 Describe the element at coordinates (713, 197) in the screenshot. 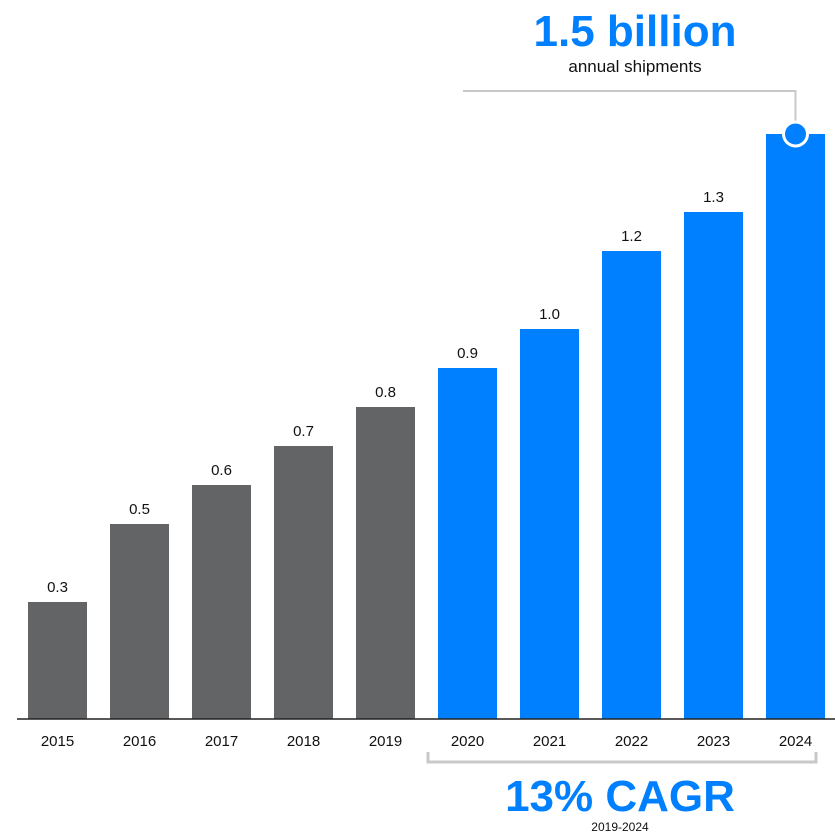

I see `data-label-2023: 1.3` at that location.